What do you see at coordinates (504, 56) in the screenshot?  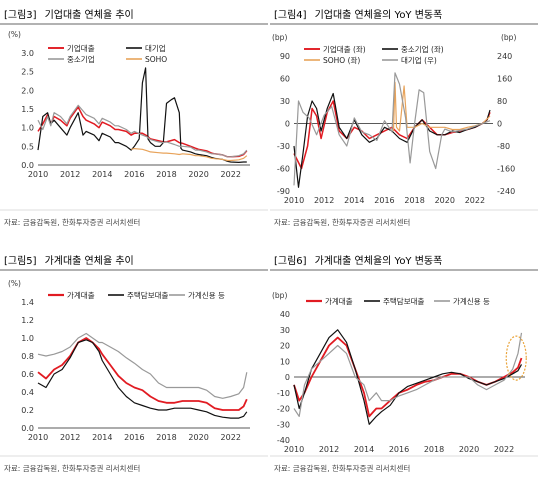 I see `y-tick-label-right: 240` at bounding box center [504, 56].